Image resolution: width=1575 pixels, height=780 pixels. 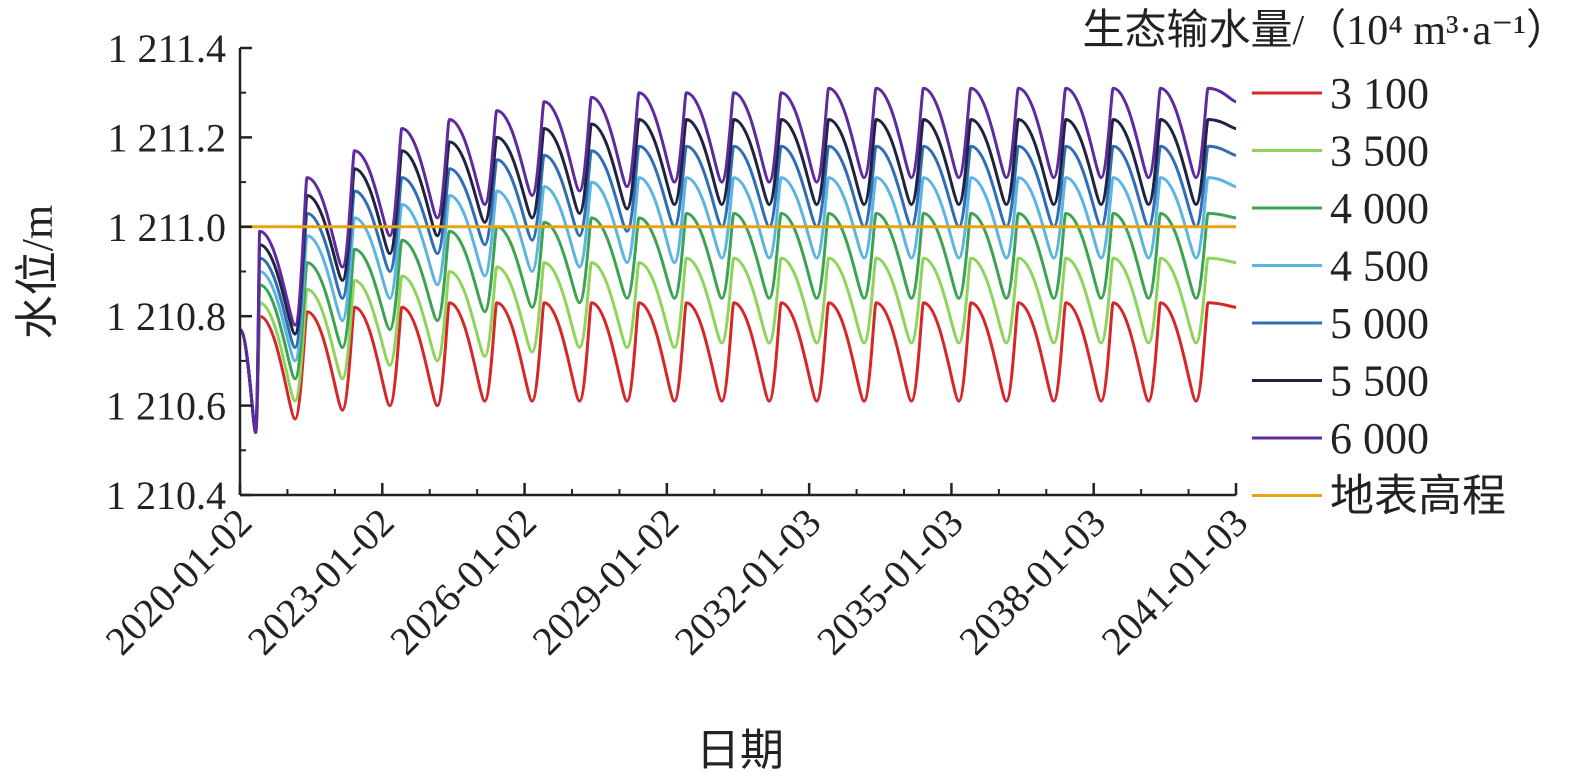 I want to click on y-tick-label: 1 211.0, so click(x=166, y=227).